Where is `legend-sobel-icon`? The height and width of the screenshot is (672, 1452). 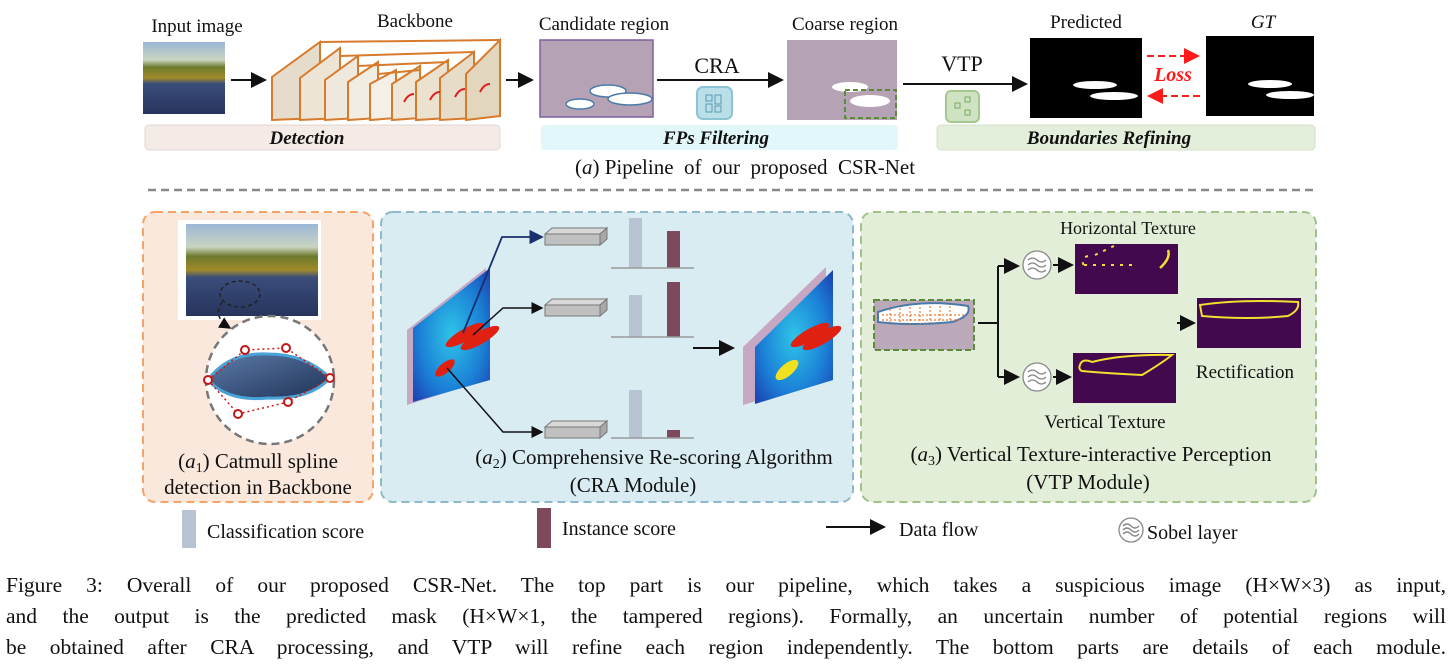
legend-sobel-icon is located at coordinates (1131, 530).